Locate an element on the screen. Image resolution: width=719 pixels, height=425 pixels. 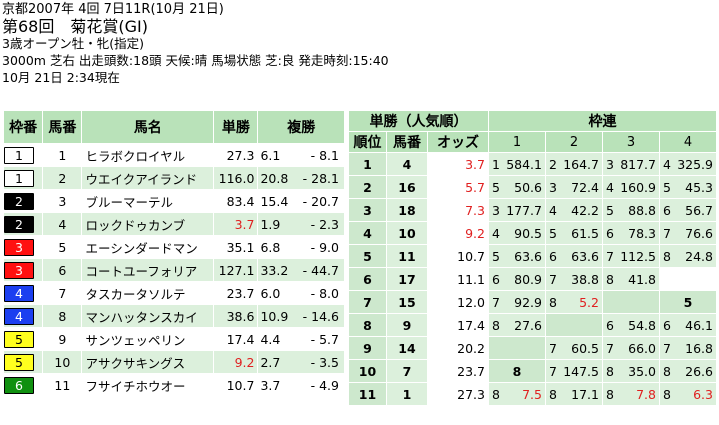
wakuren-pair: 8 5.2 is located at coordinates (574, 302).